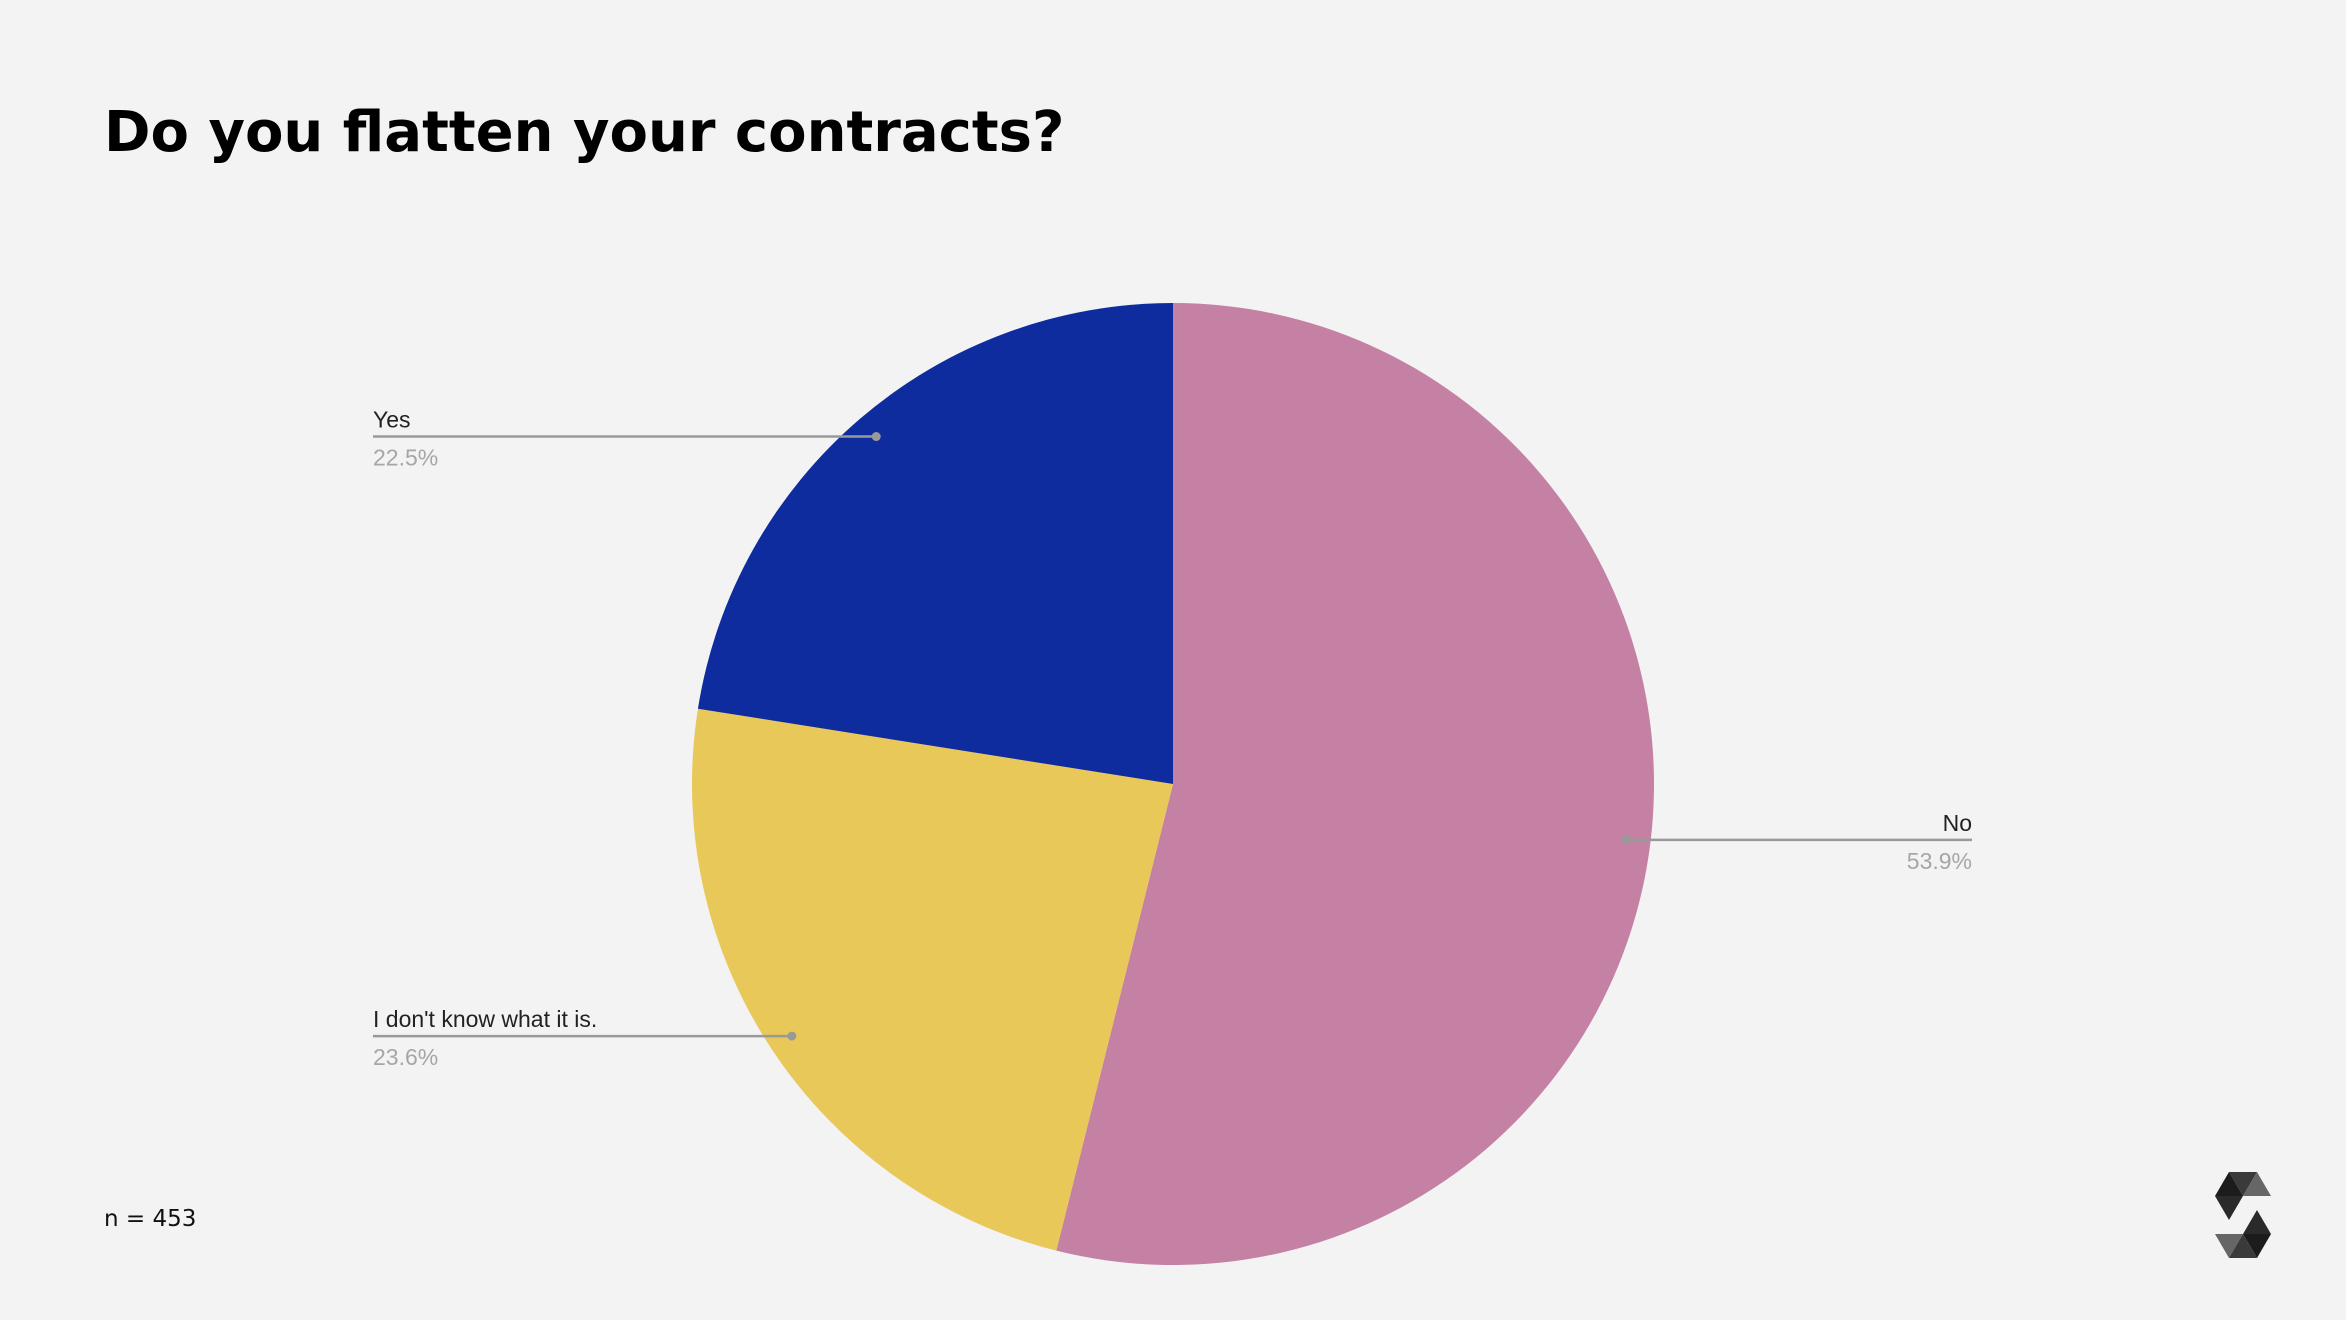 This screenshot has width=2346, height=1320. Describe the element at coordinates (392, 420) in the screenshot. I see `slice-label-2: Yes` at that location.